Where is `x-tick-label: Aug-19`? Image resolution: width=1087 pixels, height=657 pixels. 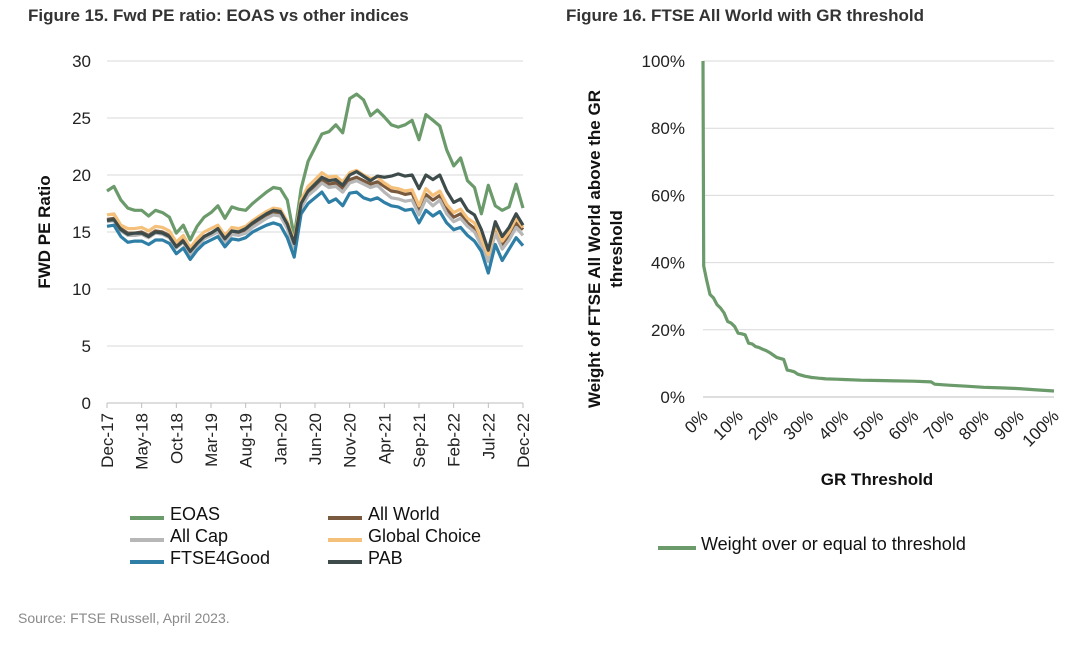
x-tick-label: Aug-19 is located at coordinates (246, 440).